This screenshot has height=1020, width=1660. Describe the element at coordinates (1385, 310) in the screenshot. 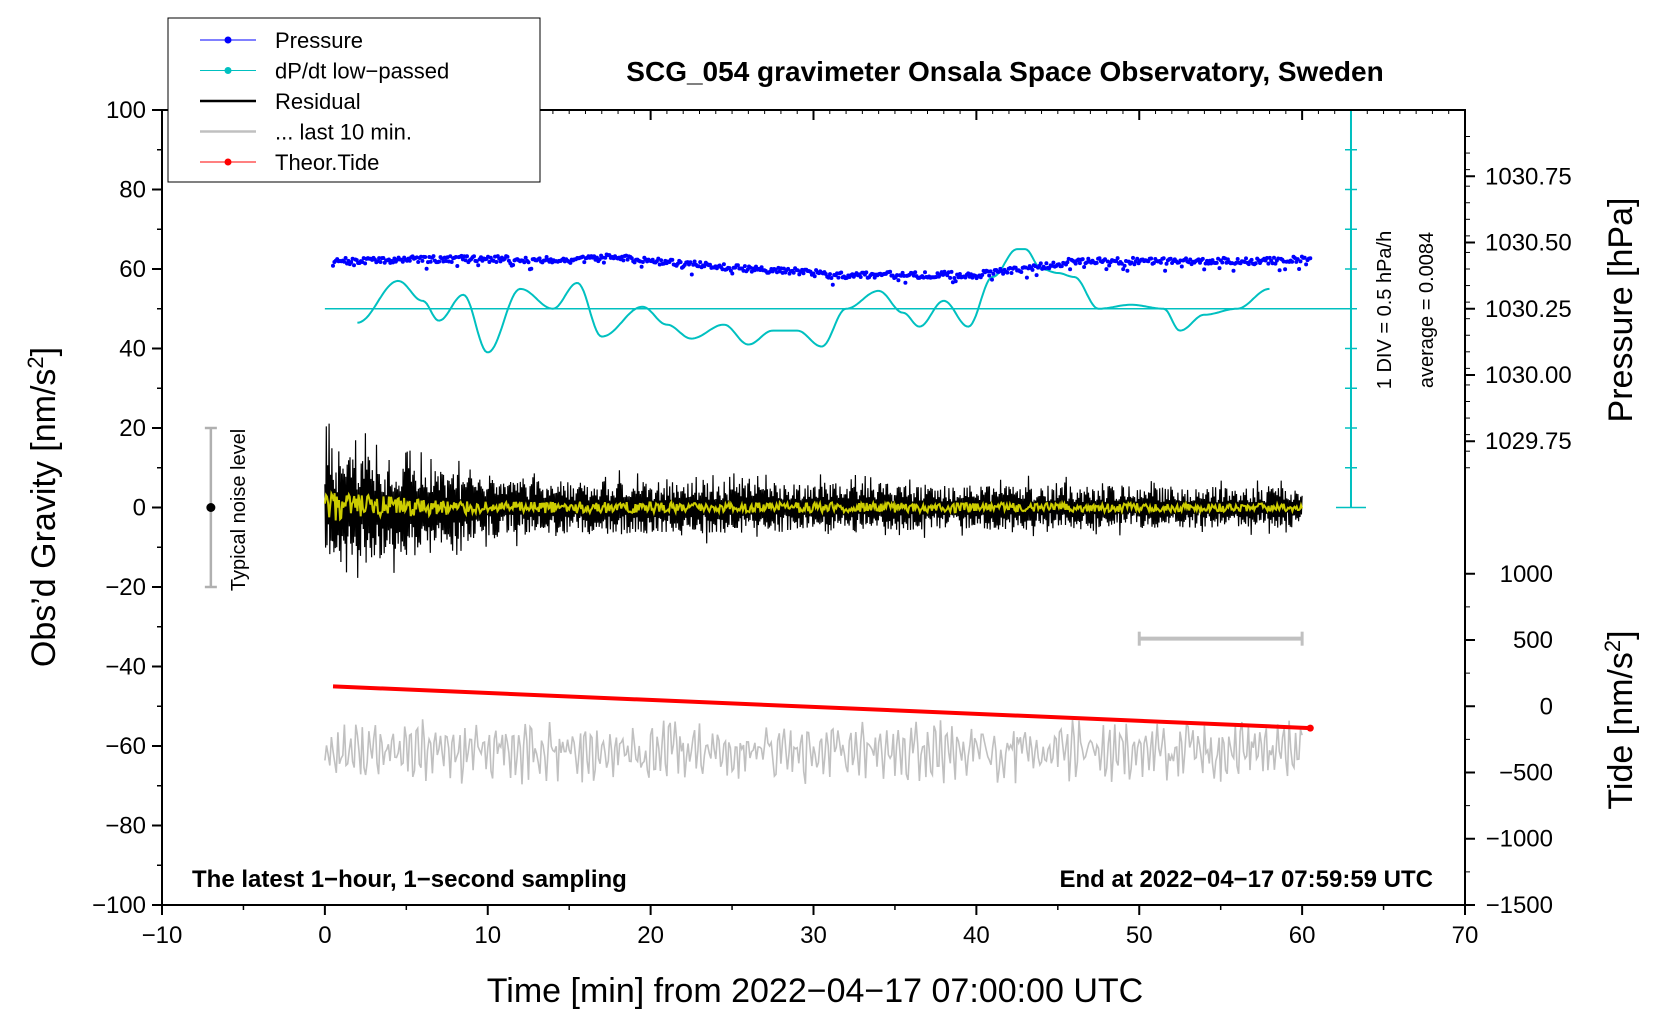

I see `div-scale-label: 1 DIV = 0.5 hPa/h` at that location.